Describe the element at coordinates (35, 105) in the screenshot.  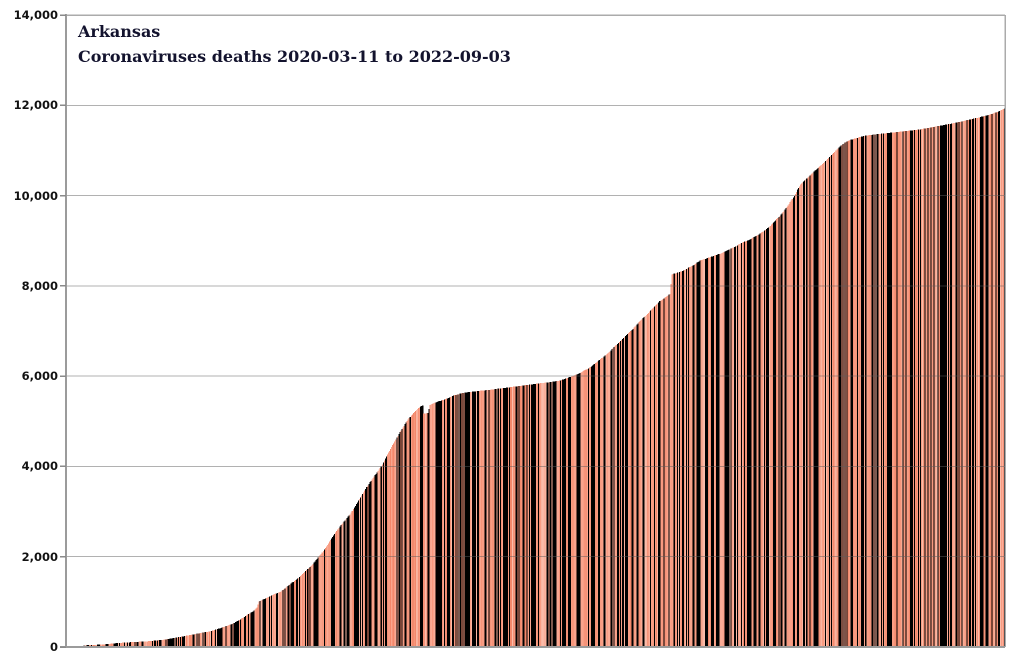
I see `y-axis-tick-label: 12,000` at that location.